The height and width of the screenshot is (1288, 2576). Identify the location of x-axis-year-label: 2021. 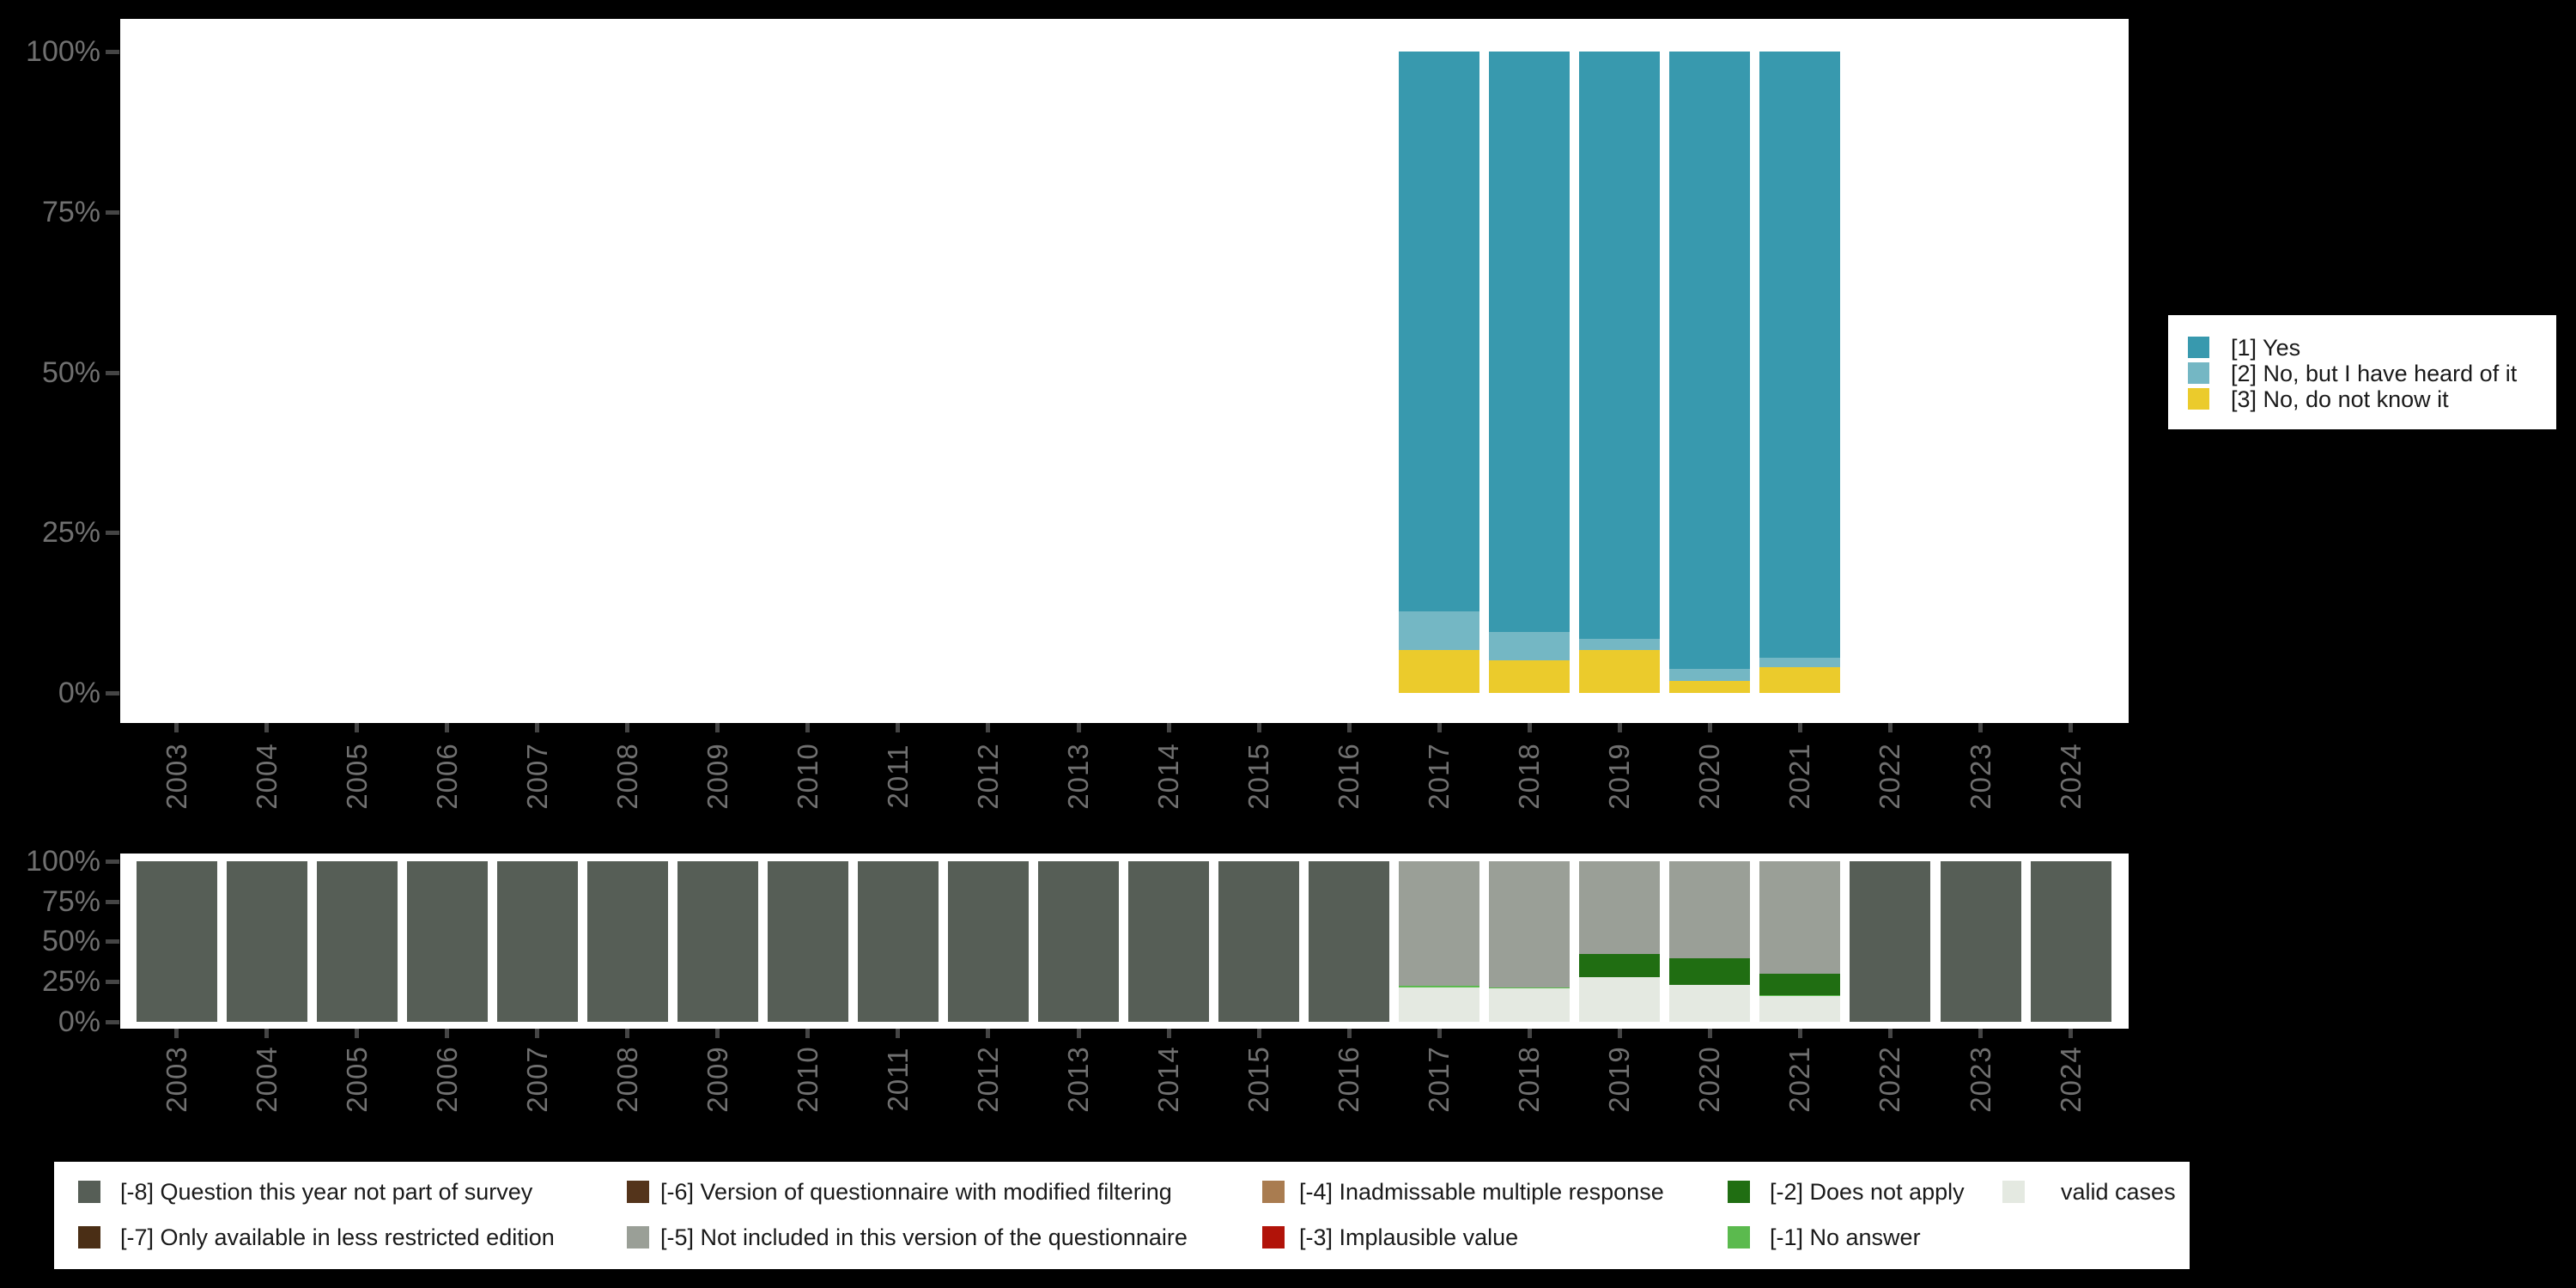
(1799, 777).